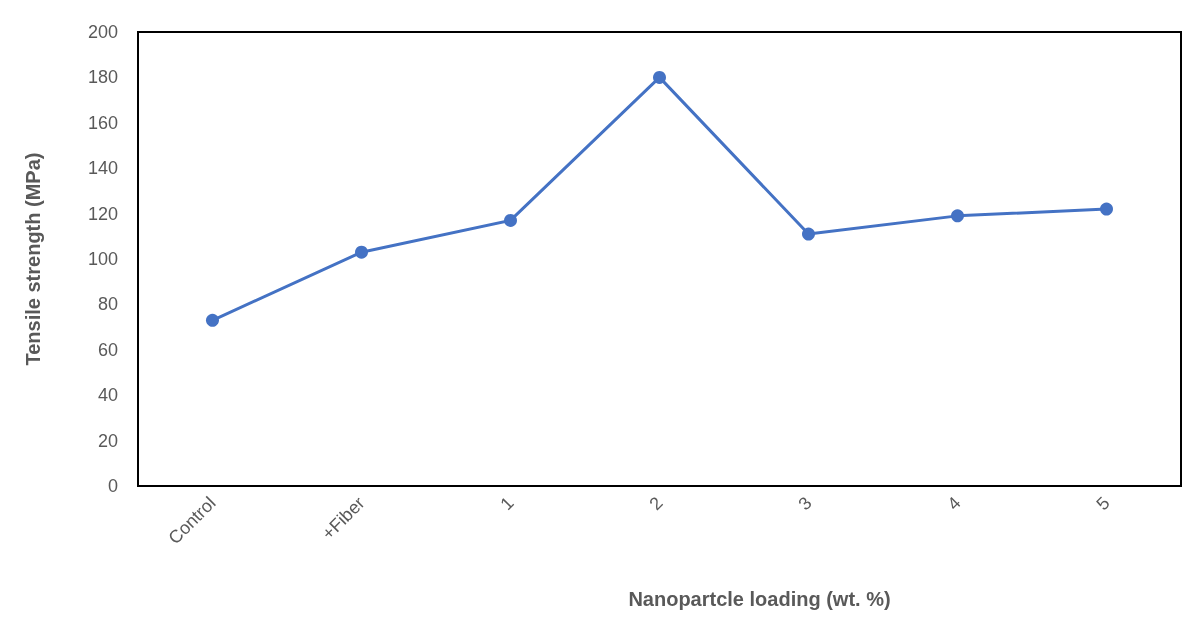  I want to click on y-tick-label: 200, so click(102, 32).